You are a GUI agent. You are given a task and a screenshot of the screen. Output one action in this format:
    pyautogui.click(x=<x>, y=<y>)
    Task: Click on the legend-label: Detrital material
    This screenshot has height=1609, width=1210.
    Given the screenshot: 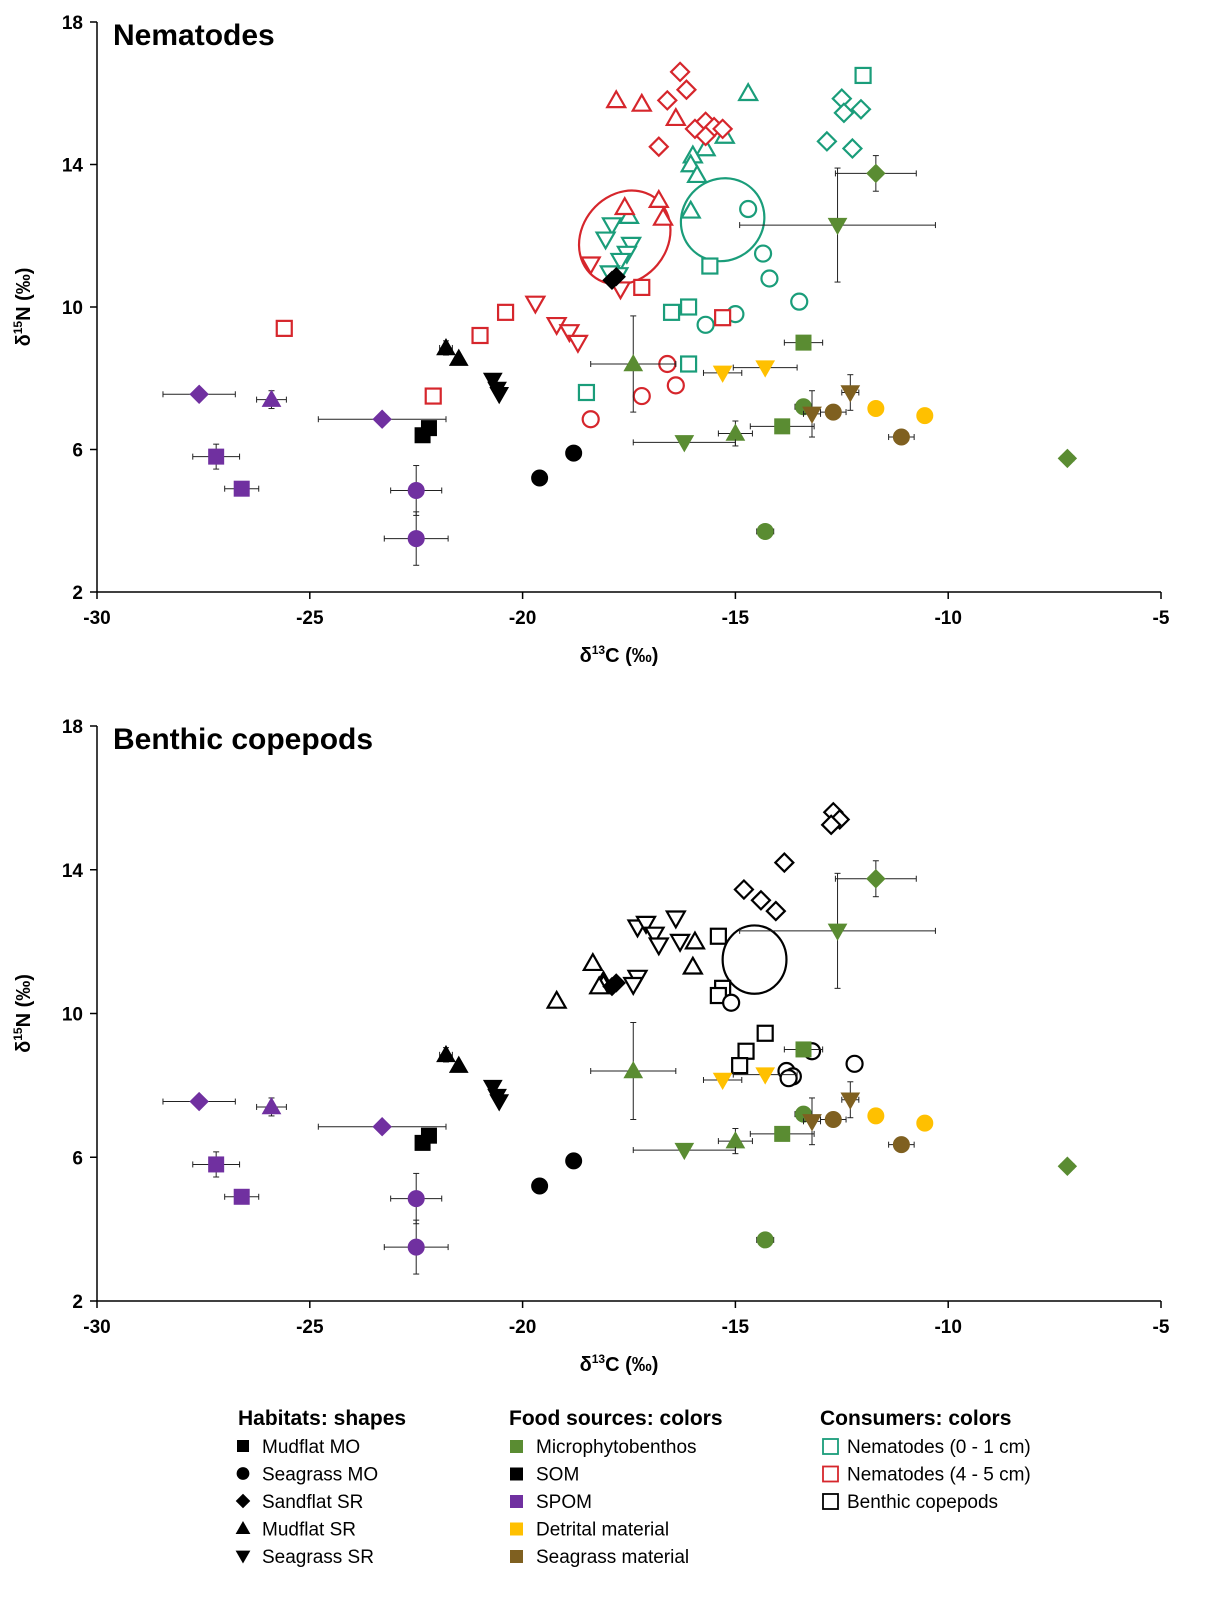 What is the action you would take?
    pyautogui.click(x=602, y=1530)
    